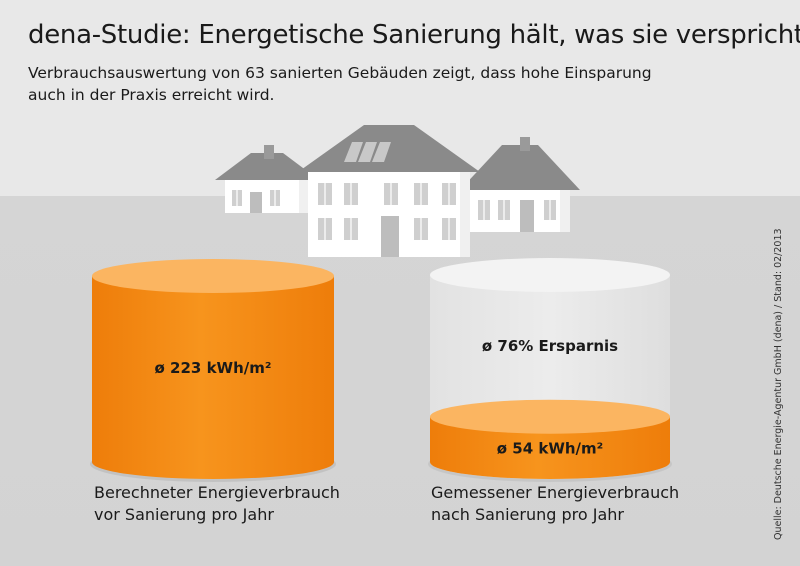 The width and height of the screenshot is (800, 566). Describe the element at coordinates (275, 198) in the screenshot. I see `house-left-window-2-bar` at that location.